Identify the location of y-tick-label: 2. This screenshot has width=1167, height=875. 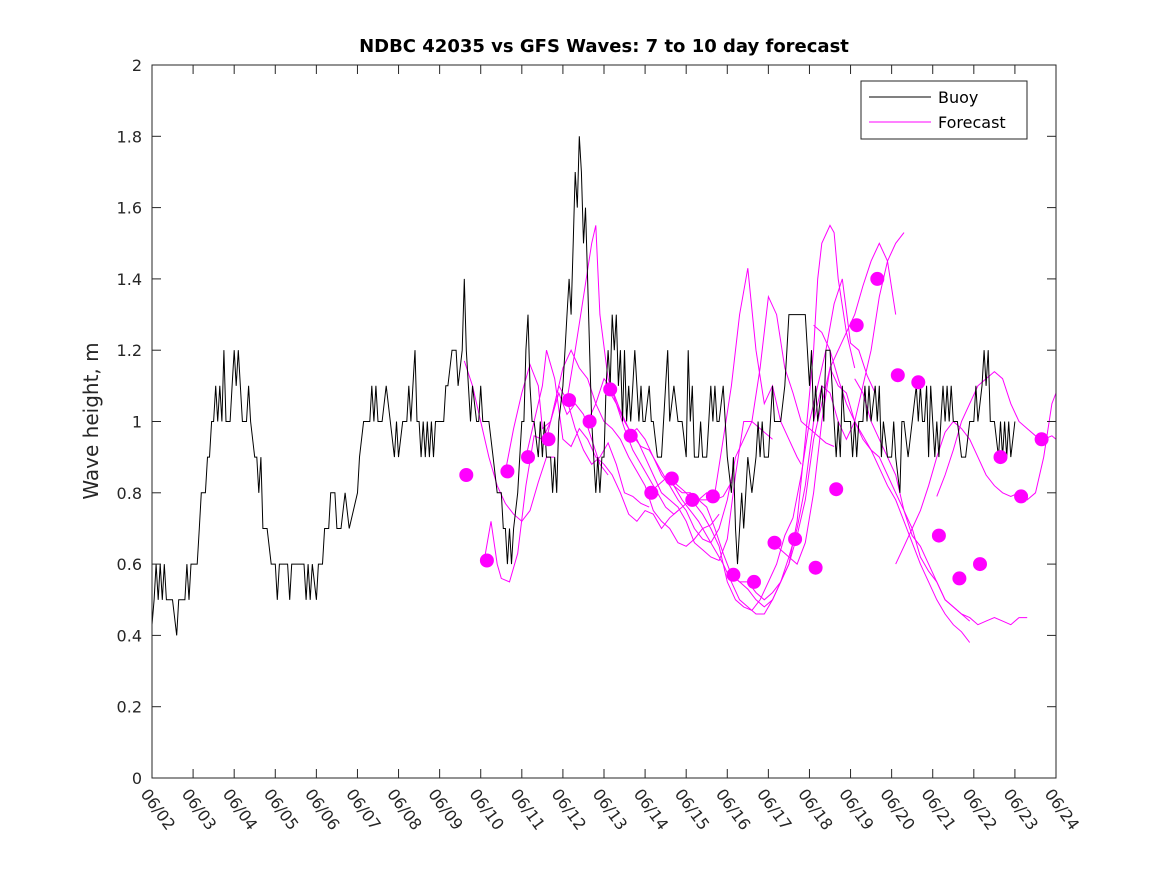
(137, 65).